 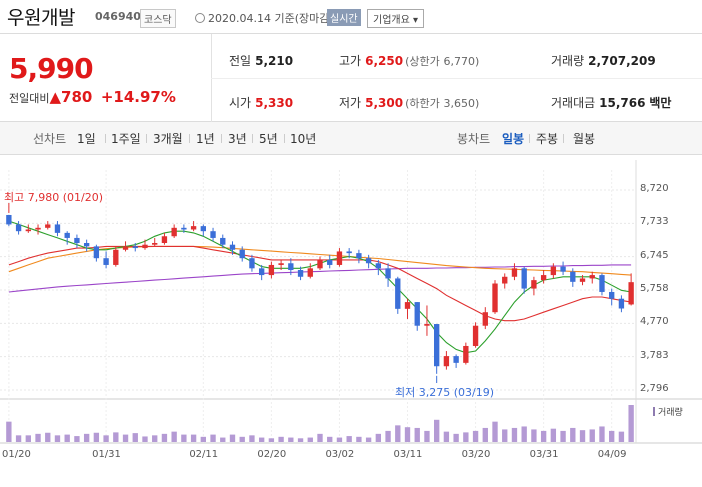 What do you see at coordinates (205, 139) in the screenshot?
I see `tab-1year: 1년` at bounding box center [205, 139].